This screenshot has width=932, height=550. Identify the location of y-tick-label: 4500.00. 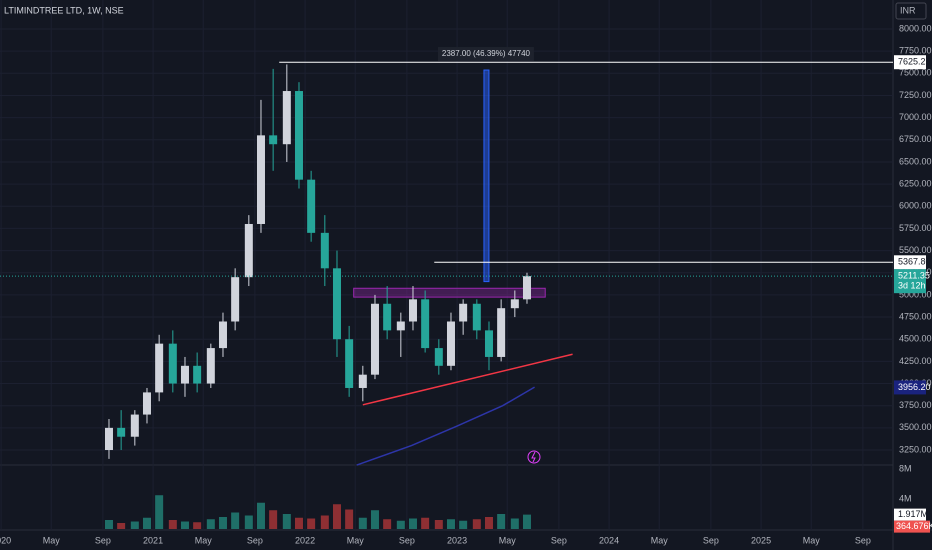
(915, 339).